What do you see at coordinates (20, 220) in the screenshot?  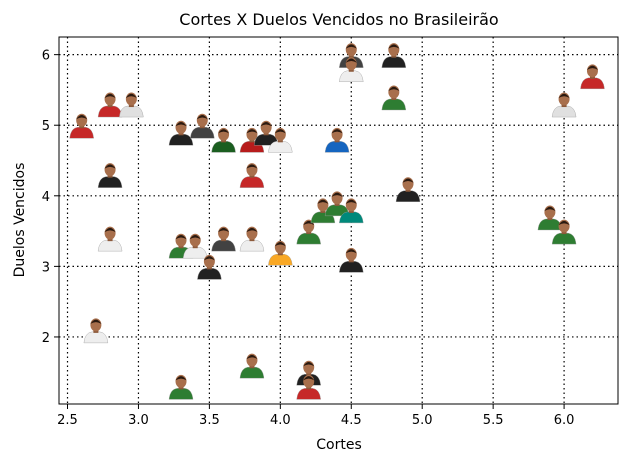 I see `y-axis-label: Duelos Vencidos` at bounding box center [20, 220].